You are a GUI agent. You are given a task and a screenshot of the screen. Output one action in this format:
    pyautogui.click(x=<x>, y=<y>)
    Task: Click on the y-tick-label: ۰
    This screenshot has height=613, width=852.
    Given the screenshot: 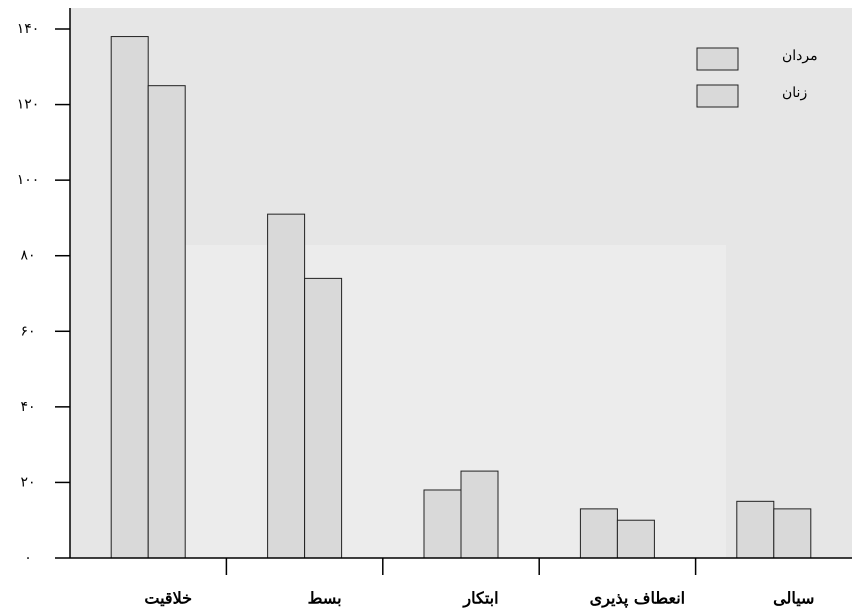 What is the action you would take?
    pyautogui.click(x=28, y=558)
    